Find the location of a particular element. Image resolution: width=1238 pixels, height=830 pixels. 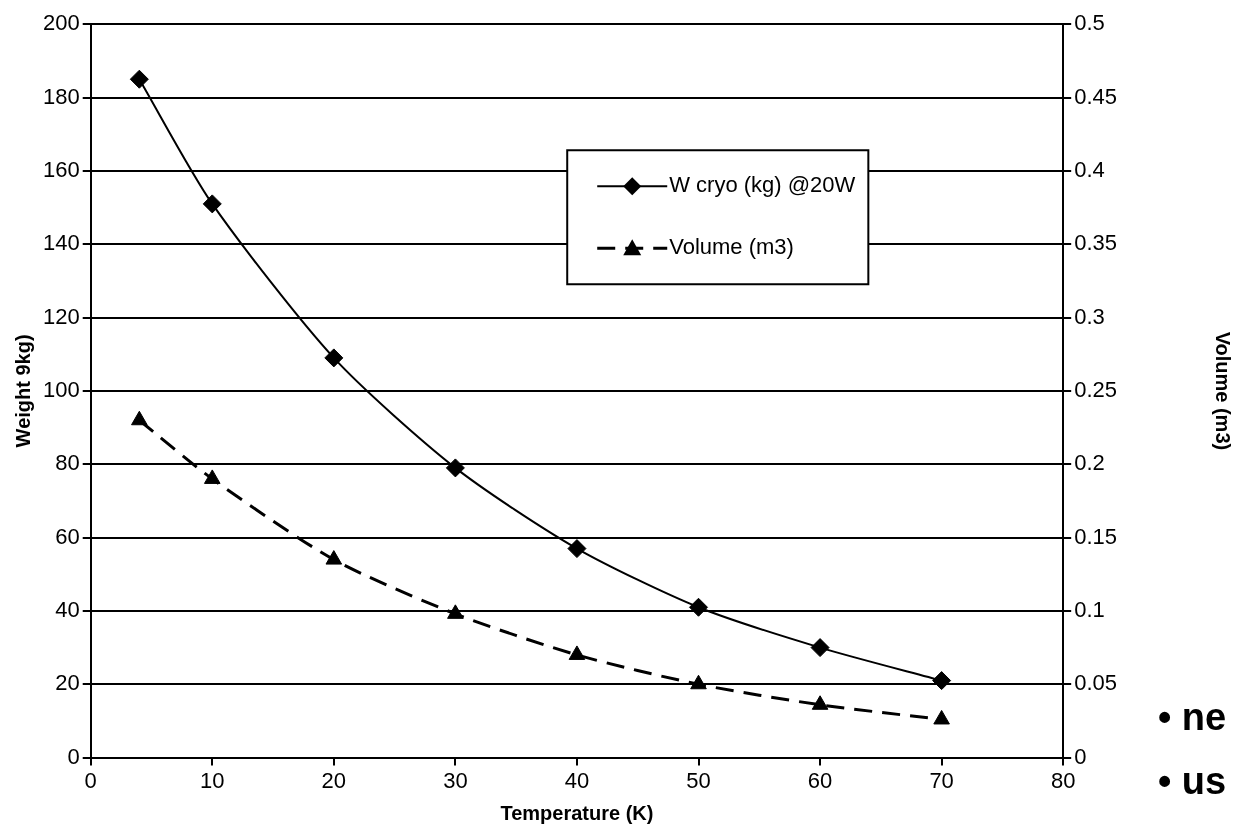

y2-tick-label: 0.3 is located at coordinates (1089, 316).